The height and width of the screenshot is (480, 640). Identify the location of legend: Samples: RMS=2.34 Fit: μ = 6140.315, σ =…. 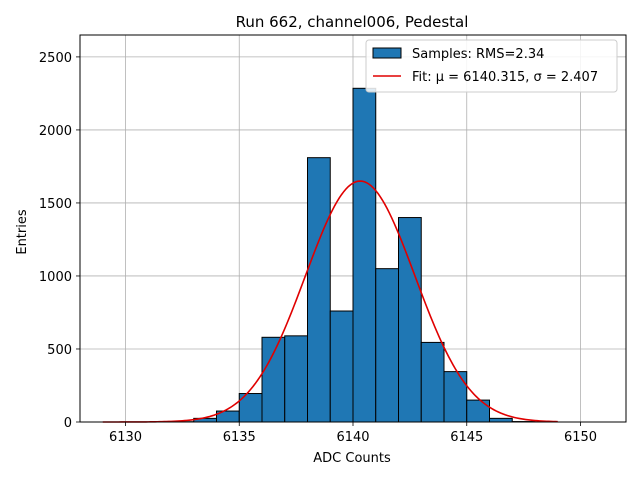
(491, 66).